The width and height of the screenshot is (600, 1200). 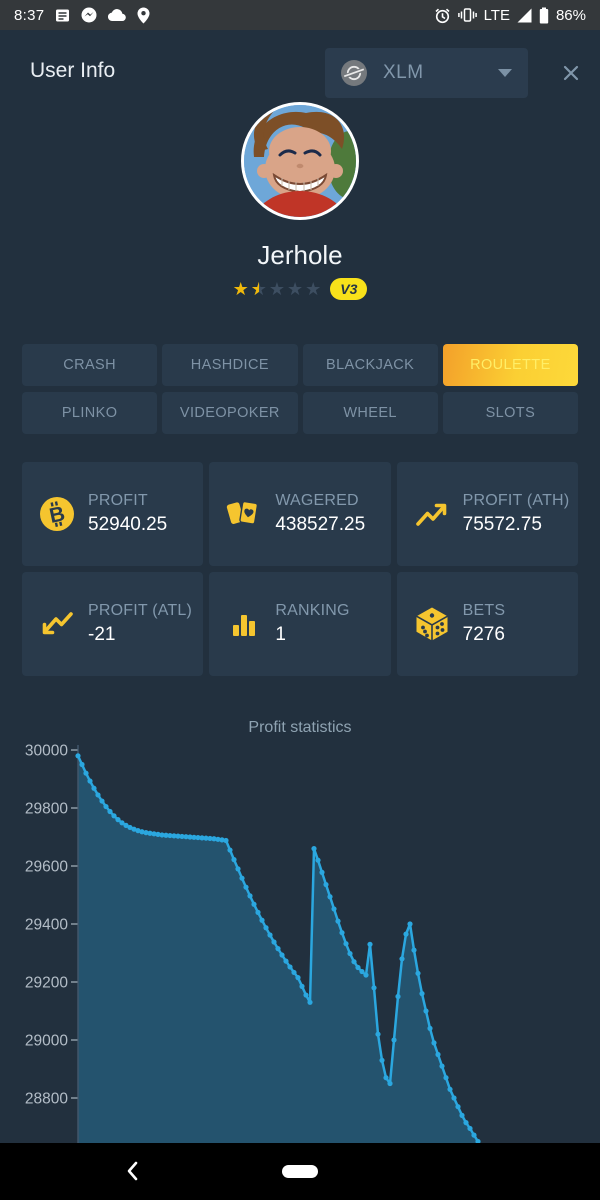 I want to click on home-pill, so click(x=300, y=1171).